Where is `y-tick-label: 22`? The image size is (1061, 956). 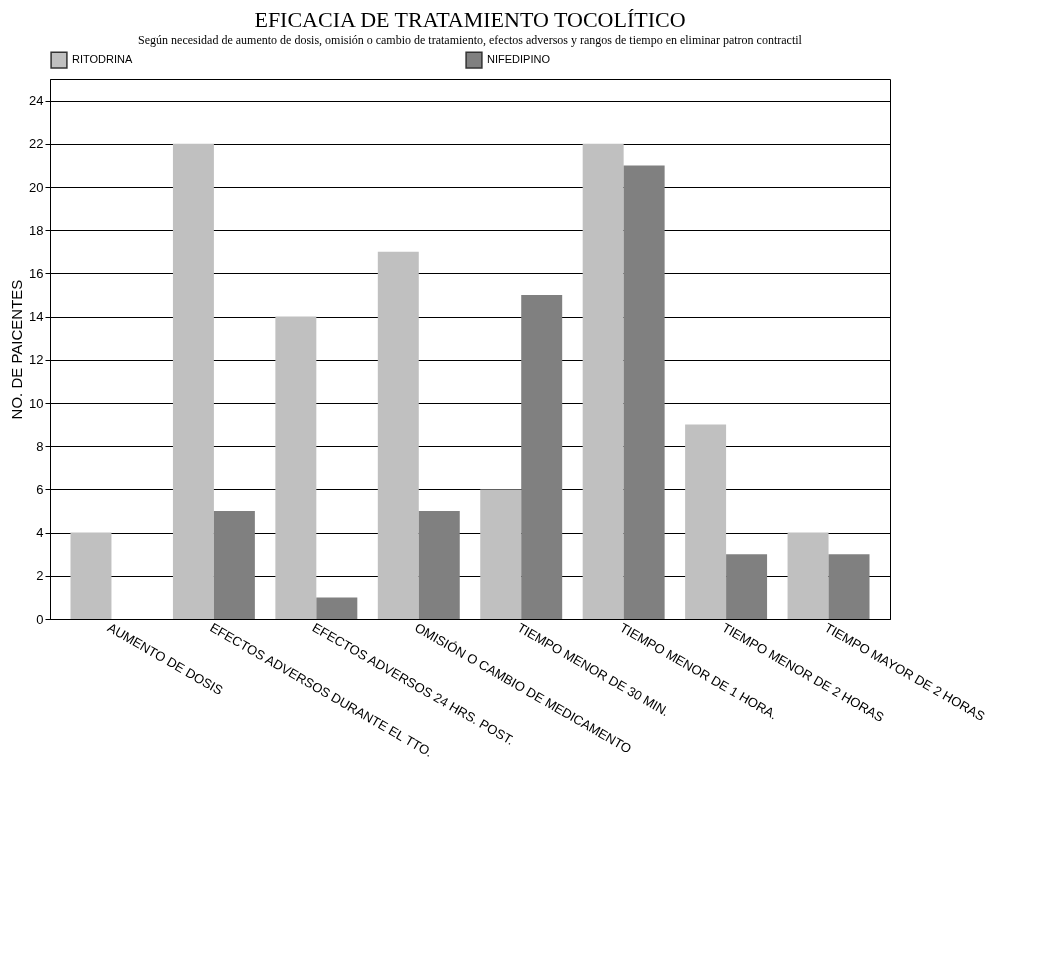 y-tick-label: 22 is located at coordinates (36, 144).